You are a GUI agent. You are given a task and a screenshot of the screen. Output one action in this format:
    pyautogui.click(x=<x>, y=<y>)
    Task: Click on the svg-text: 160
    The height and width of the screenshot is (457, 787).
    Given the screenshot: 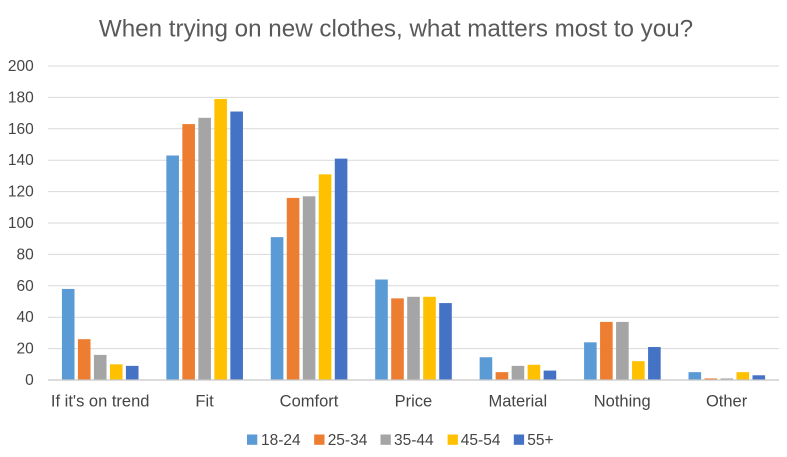 What is the action you would take?
    pyautogui.click(x=21, y=129)
    